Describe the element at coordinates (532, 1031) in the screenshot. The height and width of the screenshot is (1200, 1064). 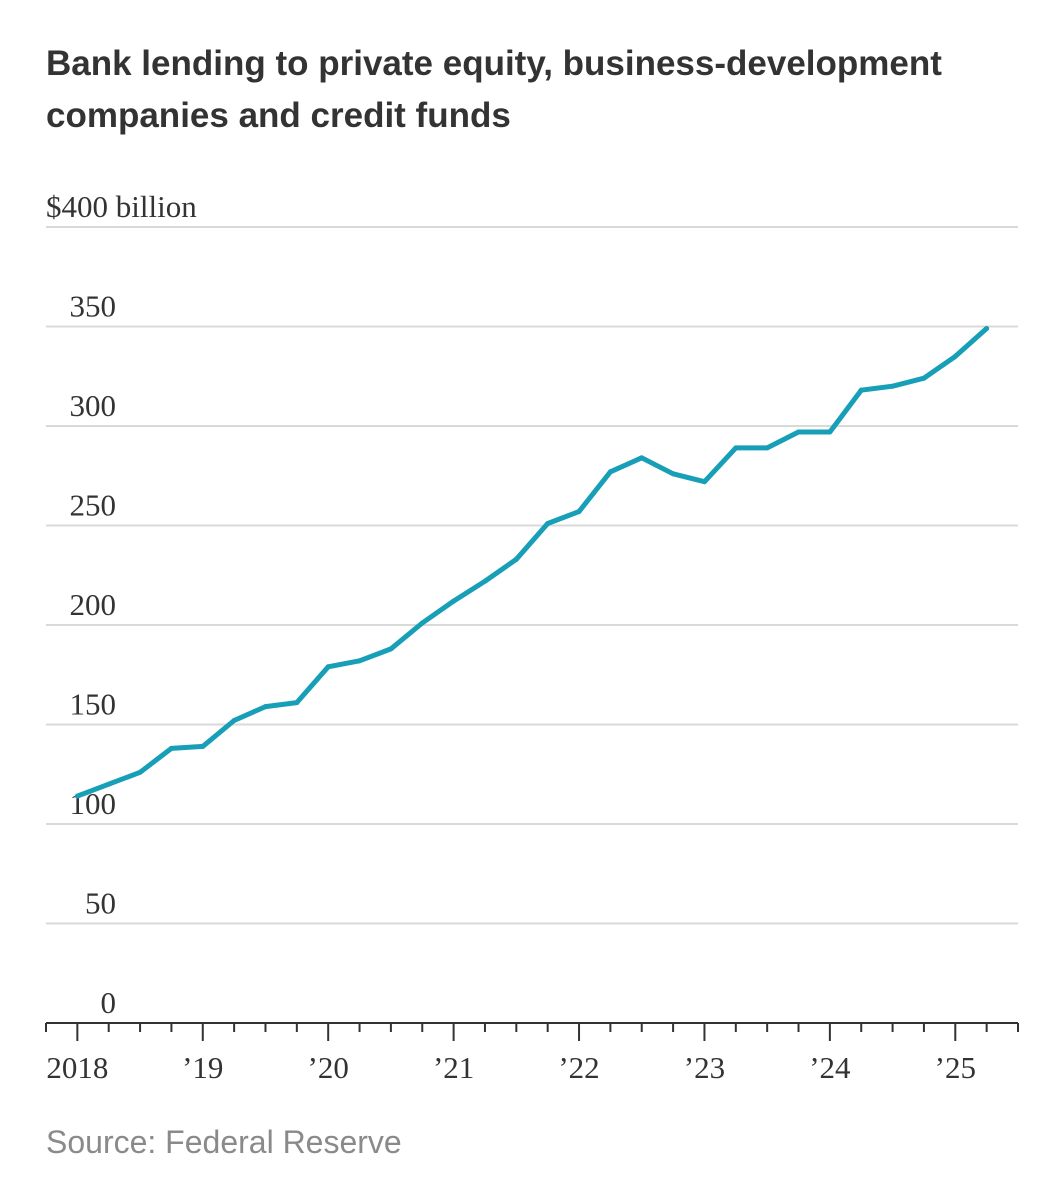
I see `x-axis` at that location.